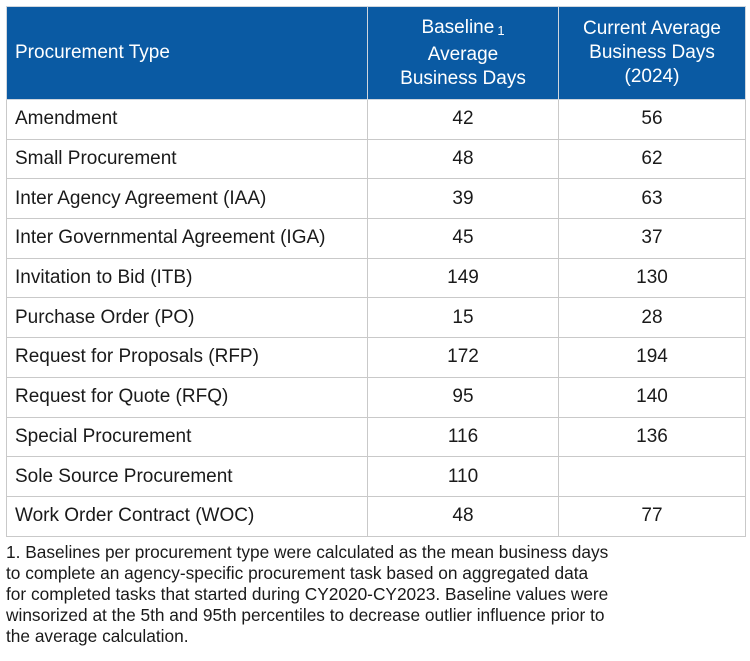 The image size is (750, 661). I want to click on cell-current: 37, so click(652, 238).